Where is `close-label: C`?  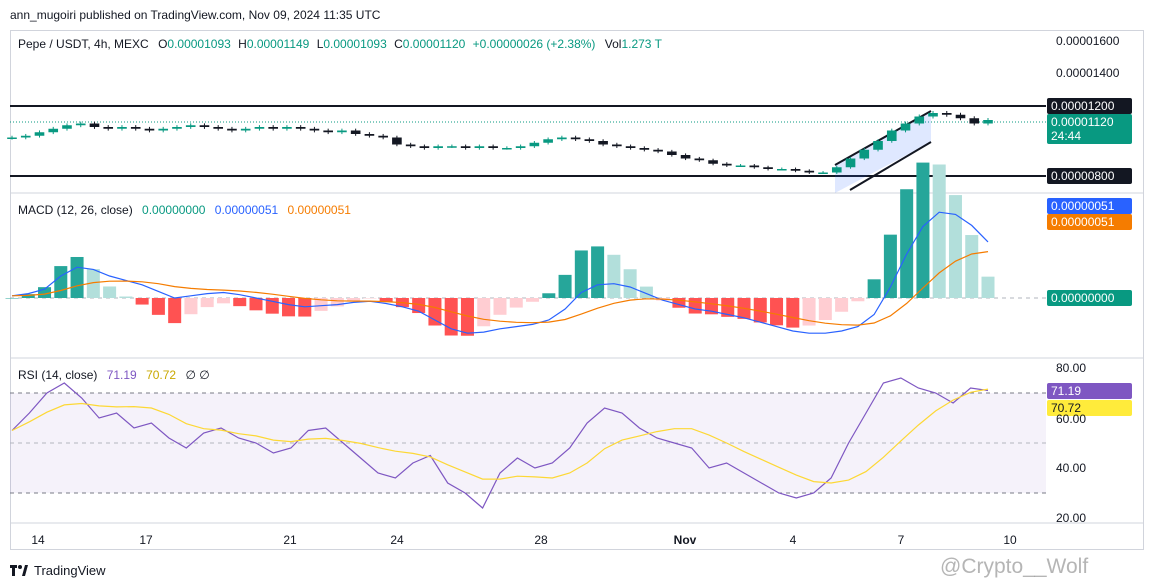 close-label: C is located at coordinates (398, 44).